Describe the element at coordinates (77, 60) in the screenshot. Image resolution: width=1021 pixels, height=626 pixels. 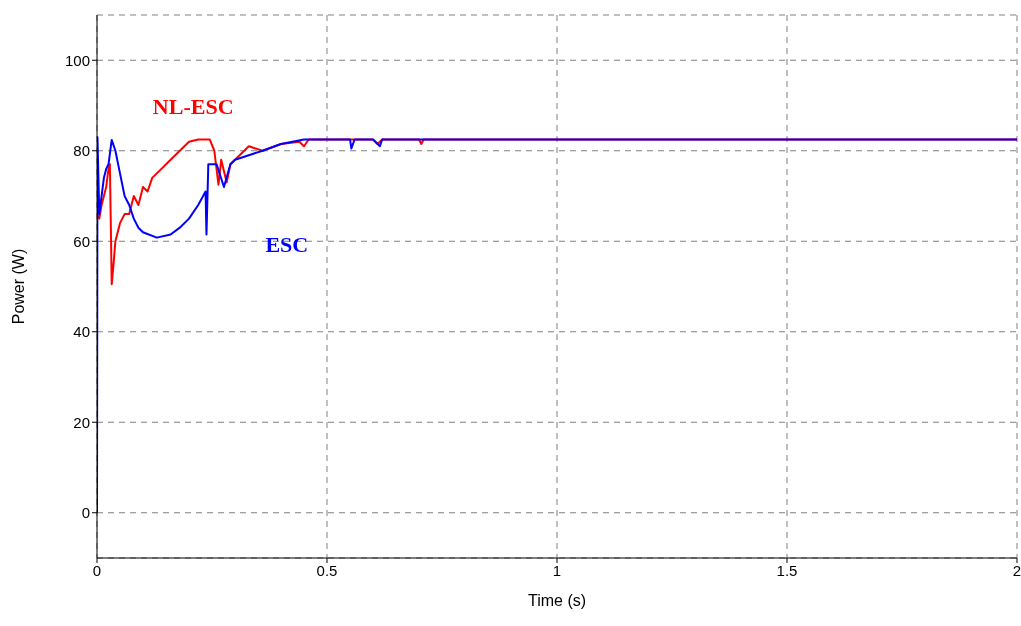
I see `y-tick-label: 100` at that location.